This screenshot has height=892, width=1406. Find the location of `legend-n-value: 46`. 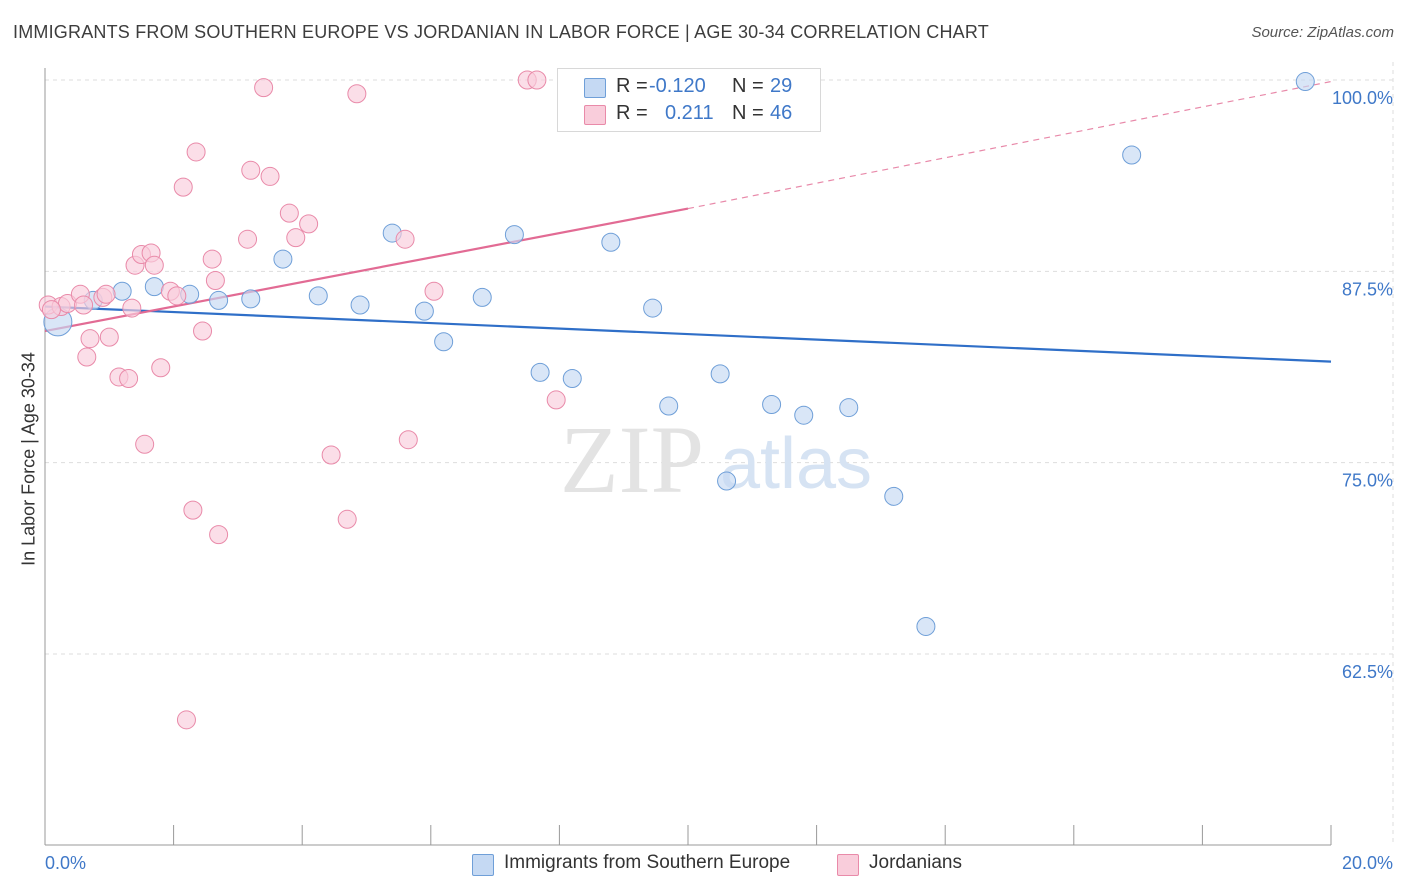

legend-n-value: 46 is located at coordinates (781, 113).